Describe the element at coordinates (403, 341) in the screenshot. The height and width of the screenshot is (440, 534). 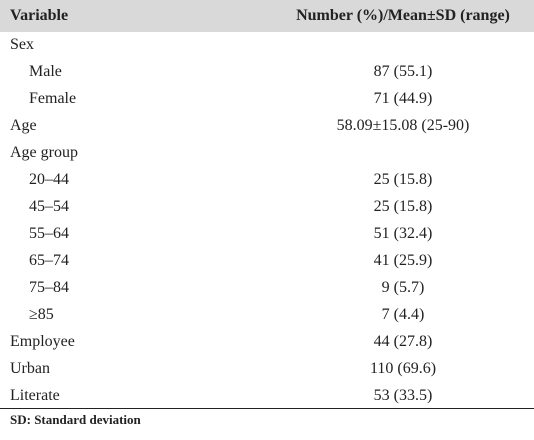
I see `row-value: 44 (27.8)` at that location.